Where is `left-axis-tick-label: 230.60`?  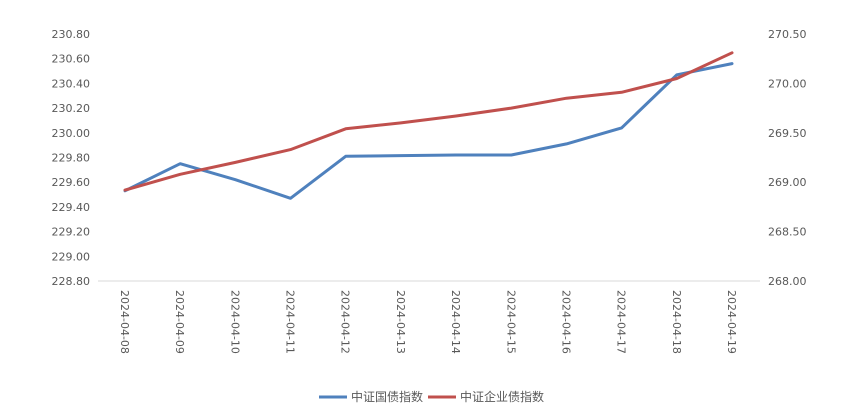 left-axis-tick-label: 230.60 is located at coordinates (71, 59).